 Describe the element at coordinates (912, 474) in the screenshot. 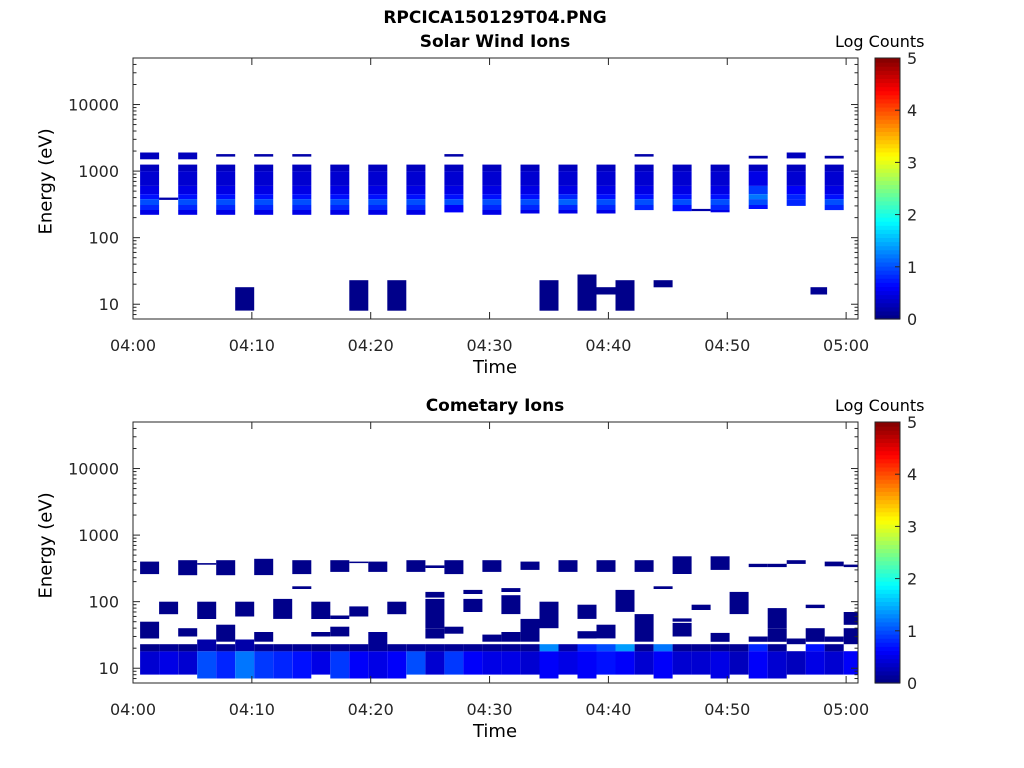

I see `colorbar-tick-label: 4` at that location.